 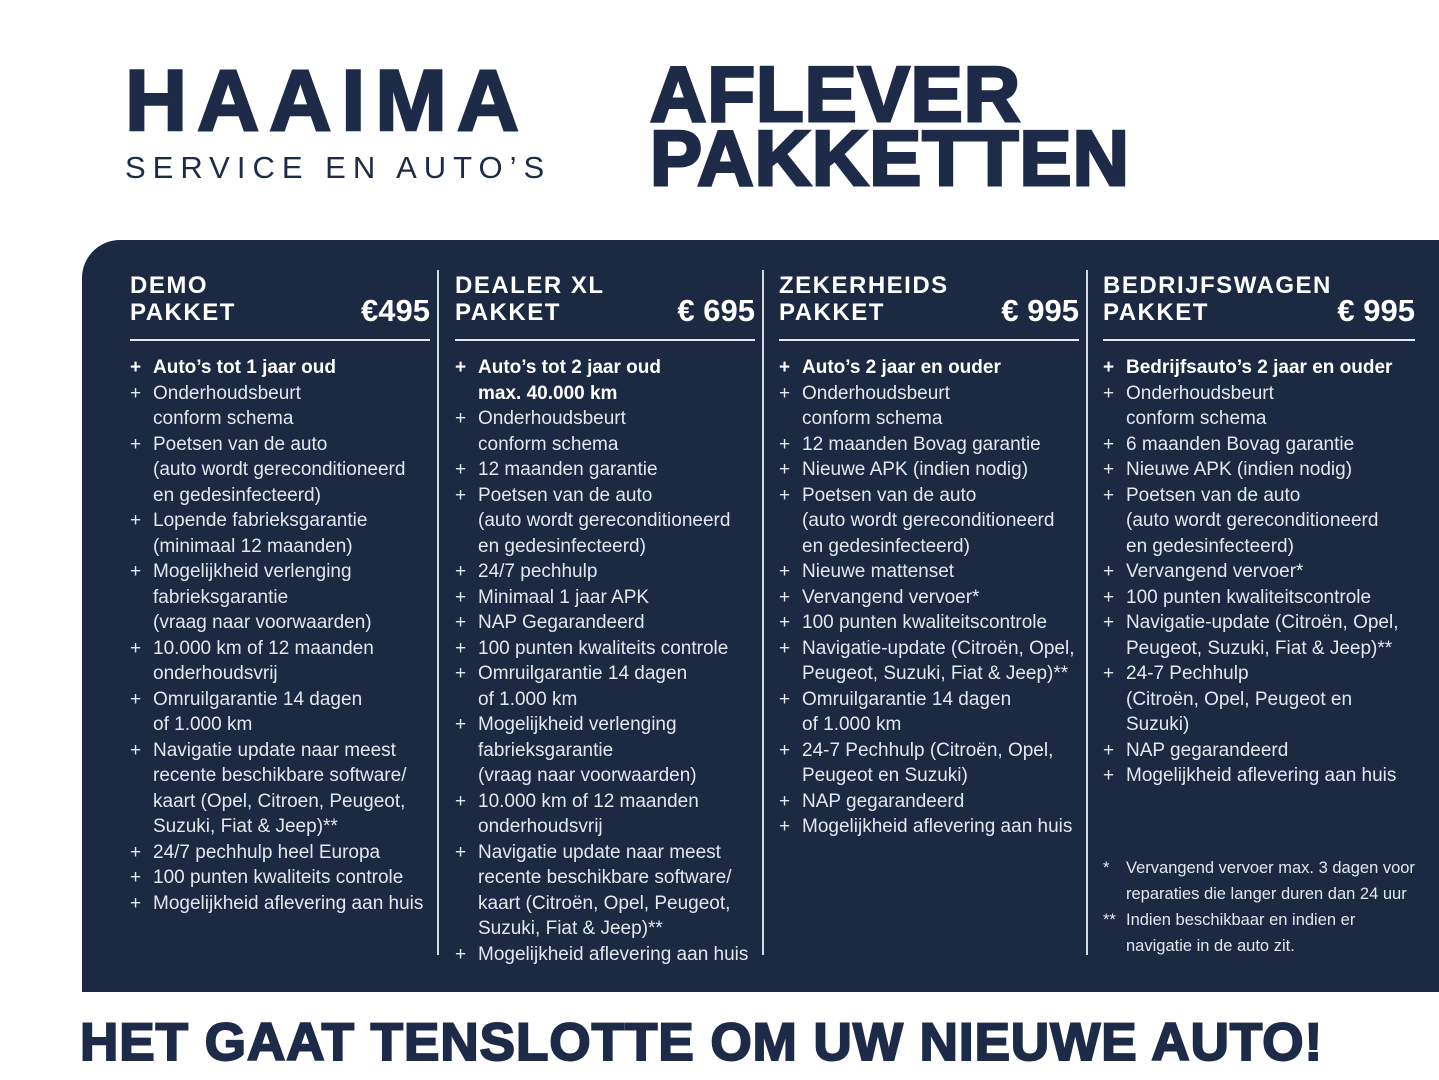 I want to click on package-item: + Nieuwe mattenset, so click(x=929, y=572).